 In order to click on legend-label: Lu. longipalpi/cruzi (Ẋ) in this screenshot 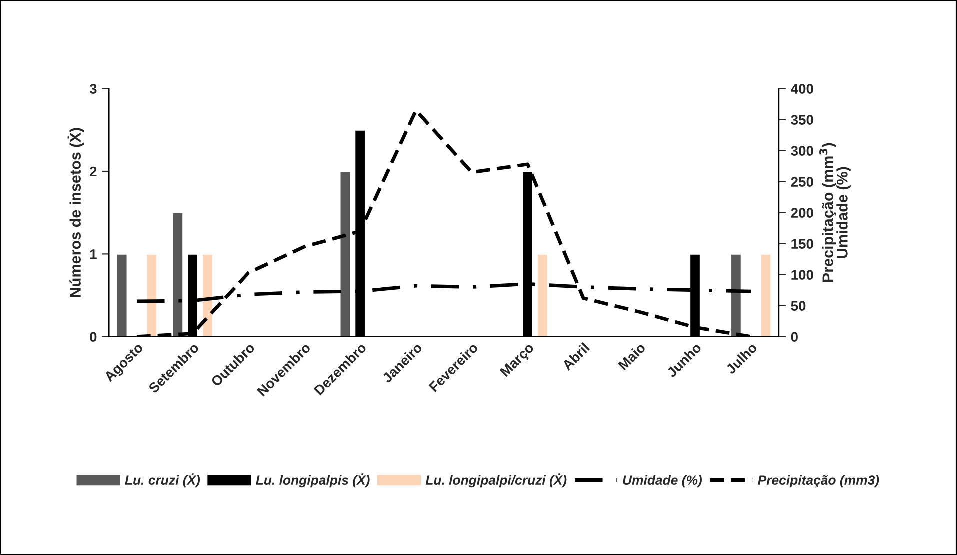, I will do `click(496, 481)`.